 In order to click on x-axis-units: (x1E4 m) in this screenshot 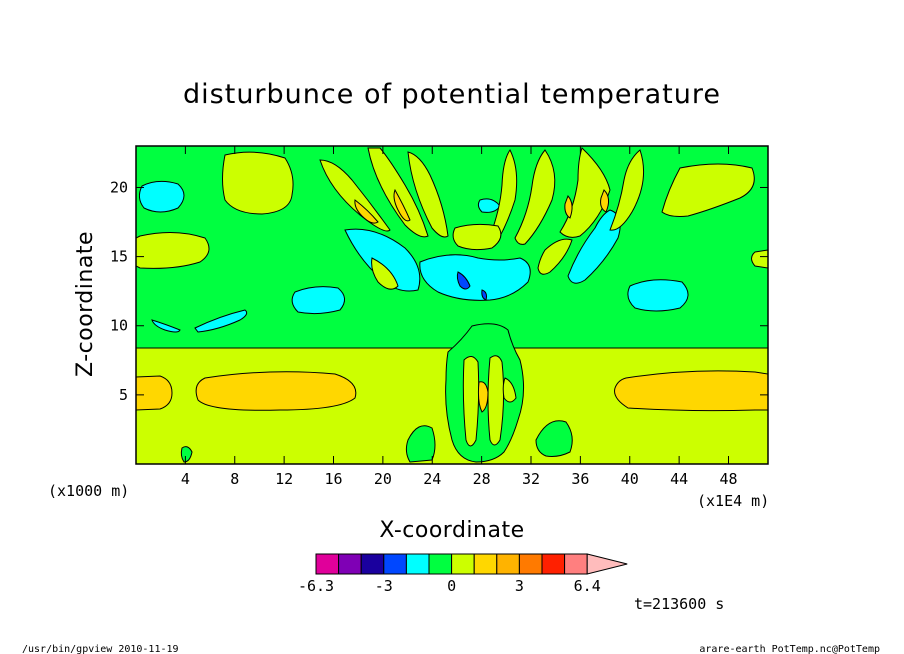, I will do `click(733, 501)`.